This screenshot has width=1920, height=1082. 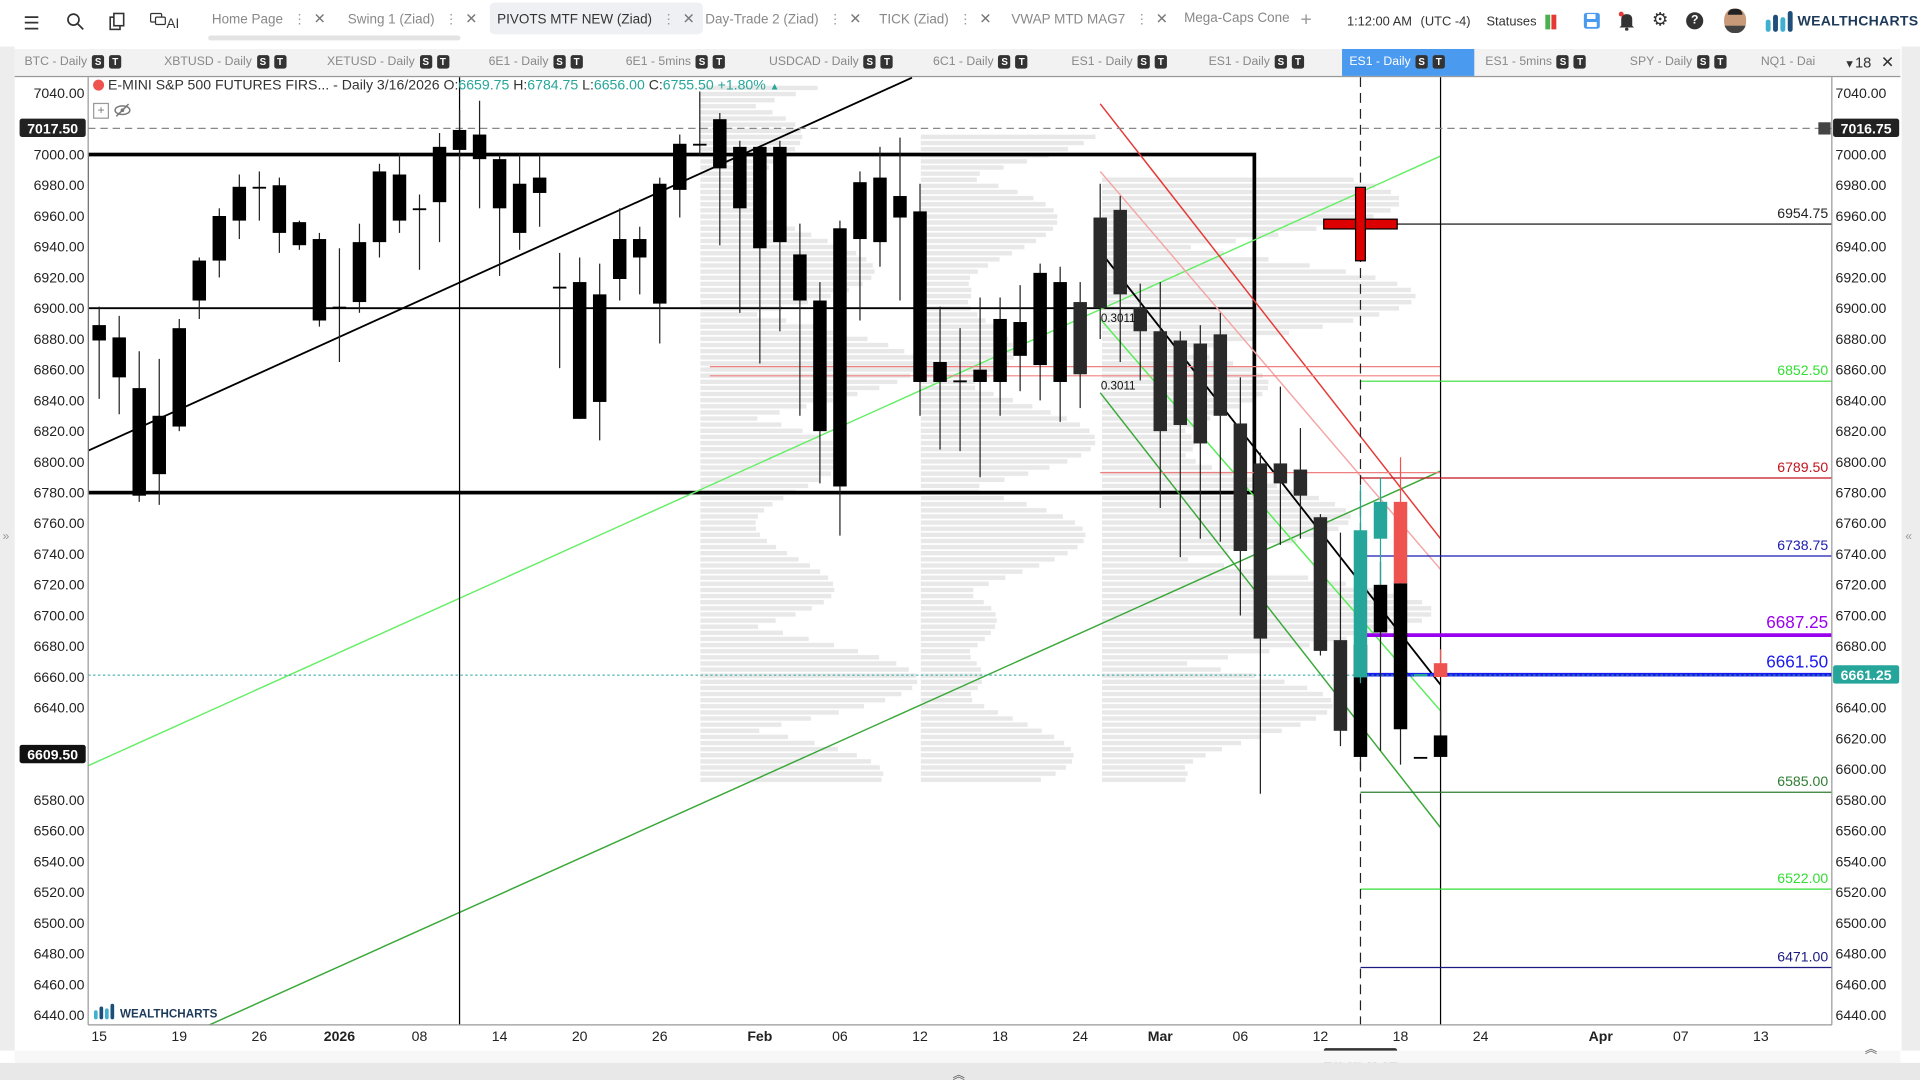 I want to click on layout-tab: TICK (Ziad) ⋮ ✕, so click(x=935, y=18).